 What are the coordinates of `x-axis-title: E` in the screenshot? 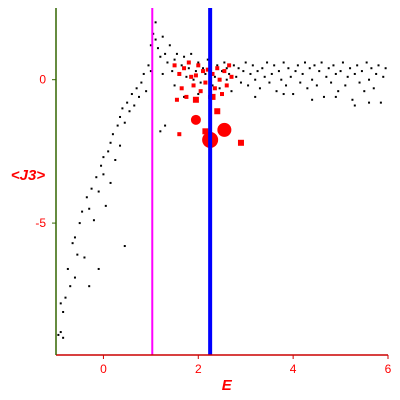 It's located at (227, 385).